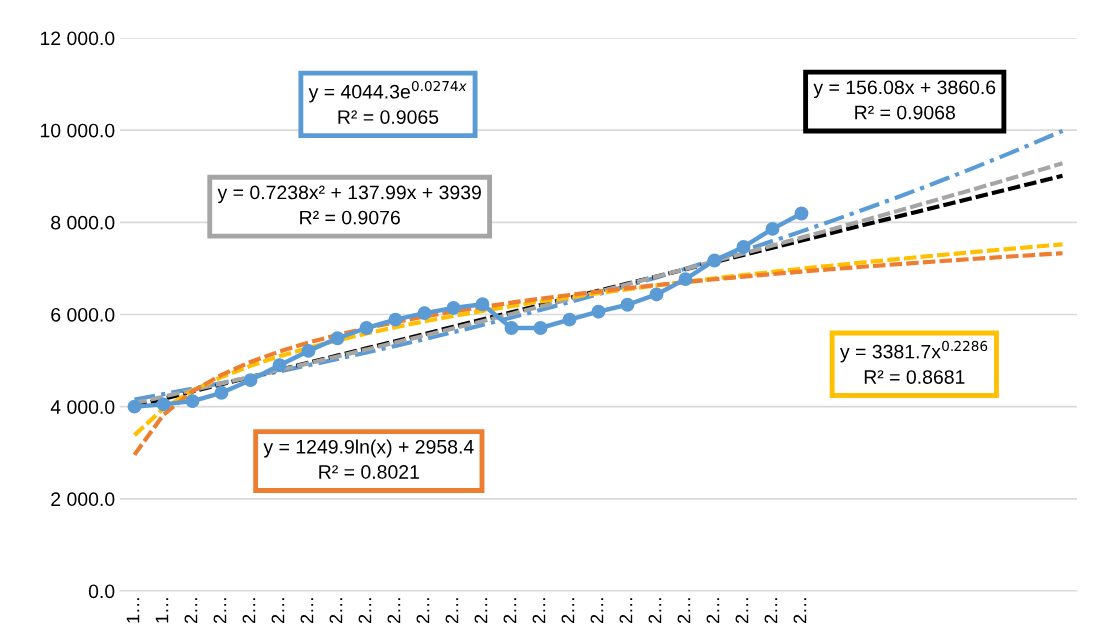 This screenshot has height=643, width=1109. Describe the element at coordinates (83, 499) in the screenshot. I see `y-tick-label: 2 000.0` at that location.